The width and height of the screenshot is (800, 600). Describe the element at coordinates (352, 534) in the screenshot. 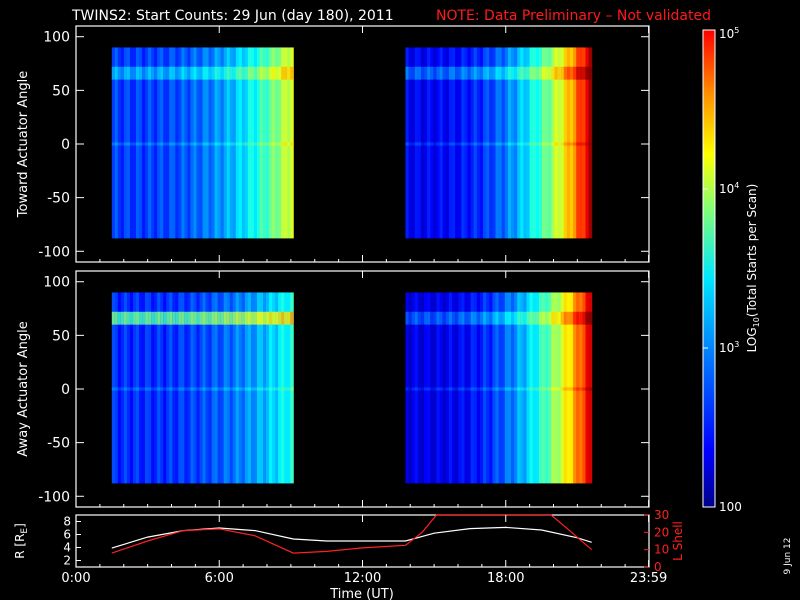

I see `lshell-series-line` at that location.